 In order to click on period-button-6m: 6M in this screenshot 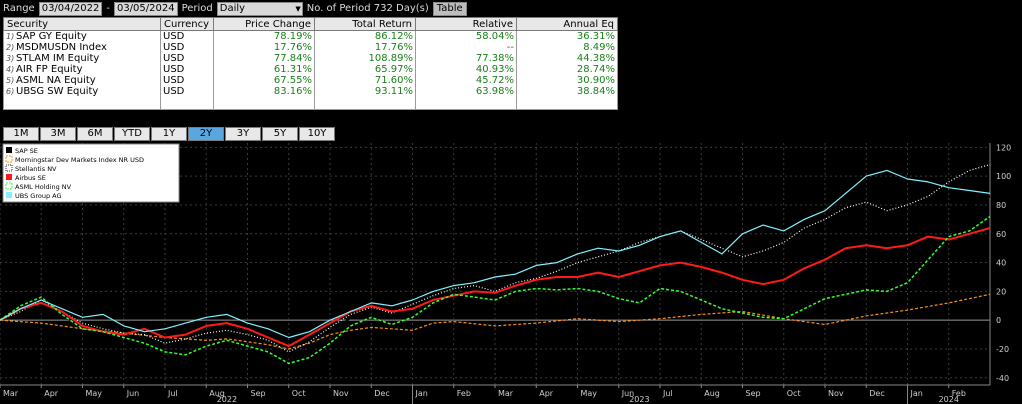, I will do `click(95, 134)`.